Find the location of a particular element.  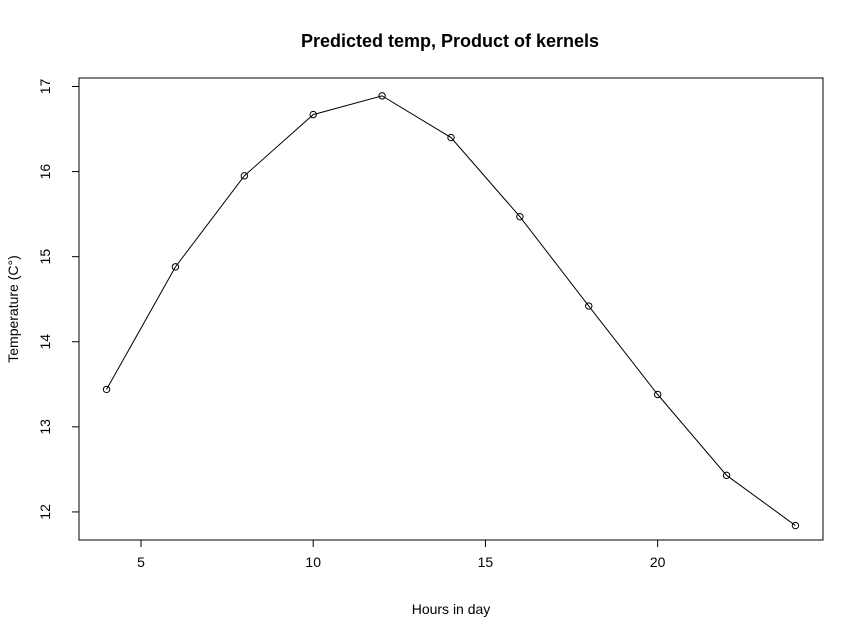

y-axis-label: Temperature (C°) is located at coordinates (13, 309).